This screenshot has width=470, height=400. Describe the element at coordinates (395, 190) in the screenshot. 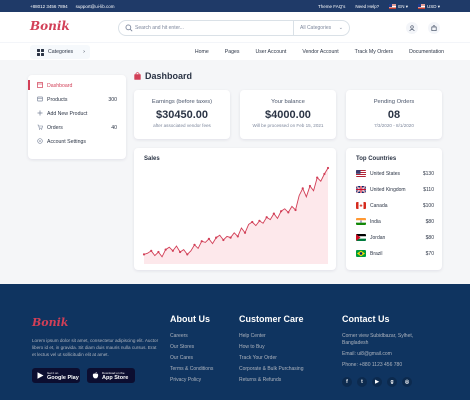

I see `country-row: United Kingdom $110` at that location.